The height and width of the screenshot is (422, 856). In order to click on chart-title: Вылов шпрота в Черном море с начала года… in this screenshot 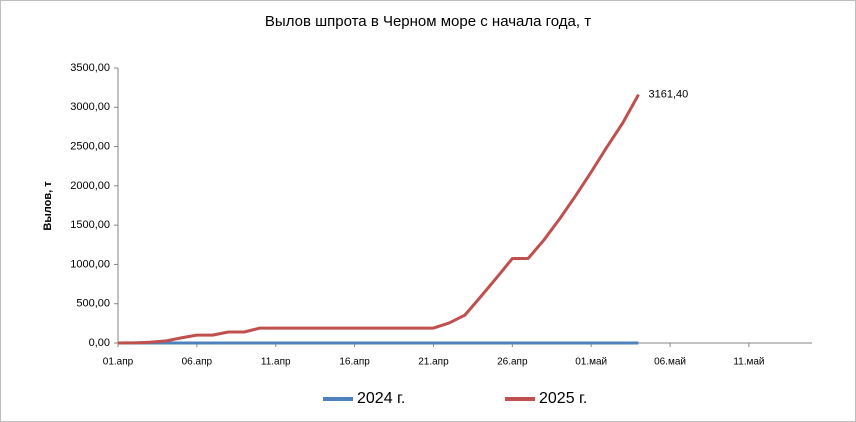, I will do `click(428, 21)`.